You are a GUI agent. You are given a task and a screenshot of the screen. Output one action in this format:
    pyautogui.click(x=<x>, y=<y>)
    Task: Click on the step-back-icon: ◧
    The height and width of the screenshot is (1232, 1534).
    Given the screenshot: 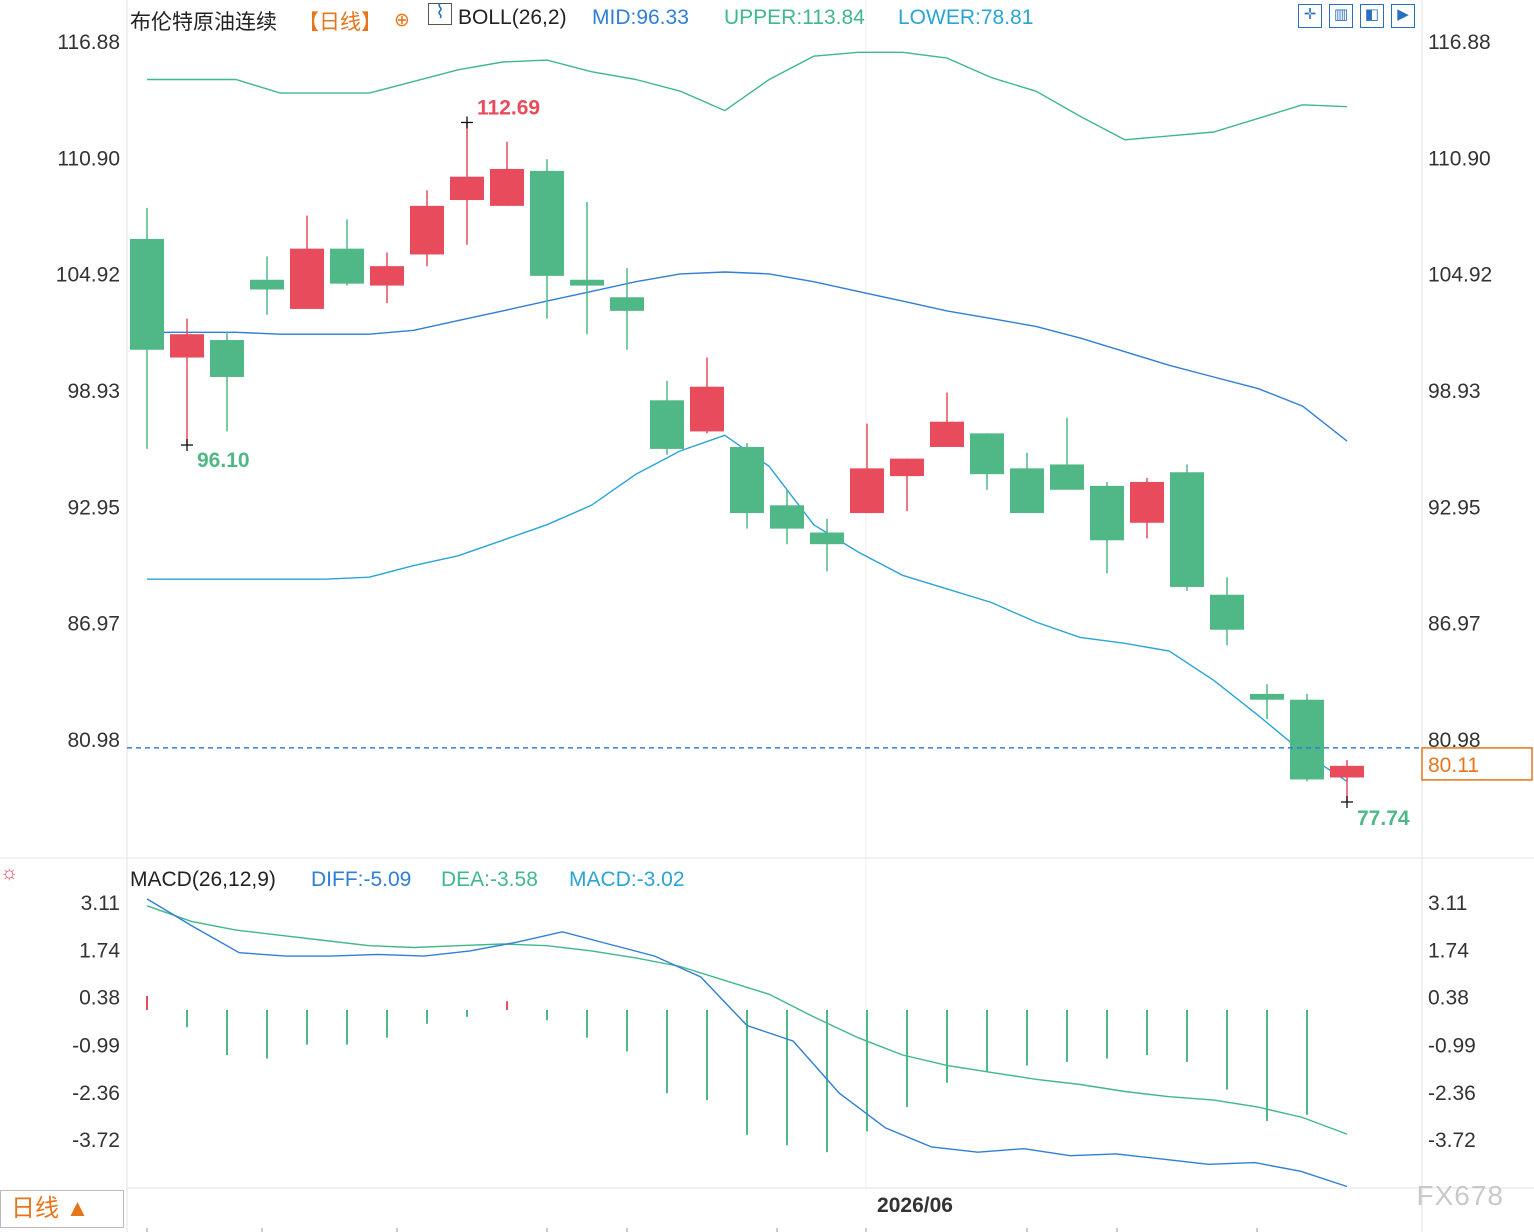 What is the action you would take?
    pyautogui.click(x=1372, y=16)
    